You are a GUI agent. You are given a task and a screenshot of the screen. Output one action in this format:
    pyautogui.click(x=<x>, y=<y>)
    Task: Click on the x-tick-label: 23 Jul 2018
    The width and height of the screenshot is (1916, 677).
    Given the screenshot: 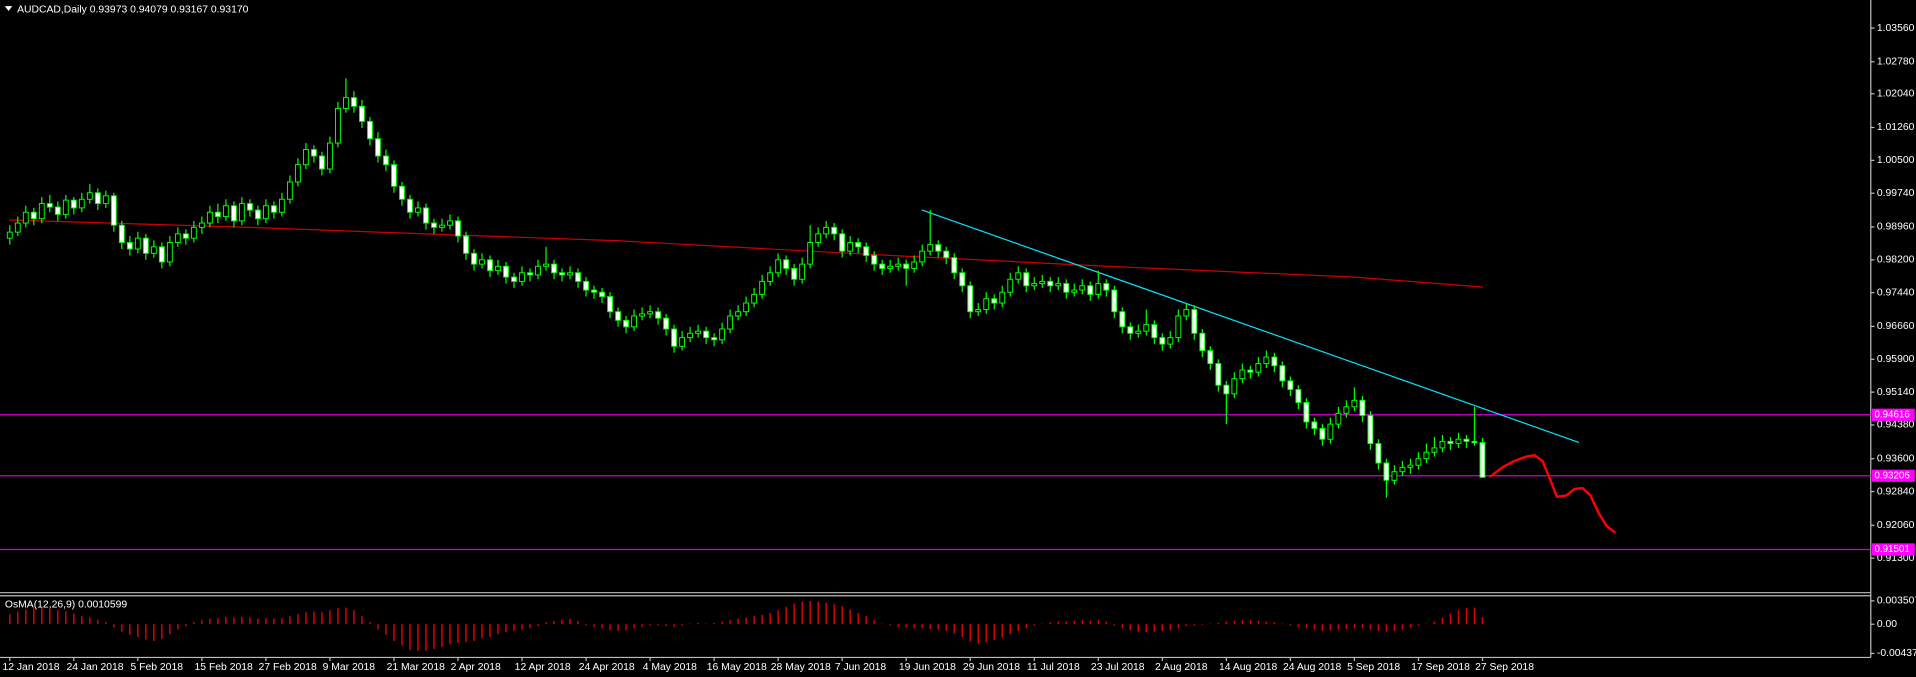 What is the action you would take?
    pyautogui.click(x=1118, y=667)
    